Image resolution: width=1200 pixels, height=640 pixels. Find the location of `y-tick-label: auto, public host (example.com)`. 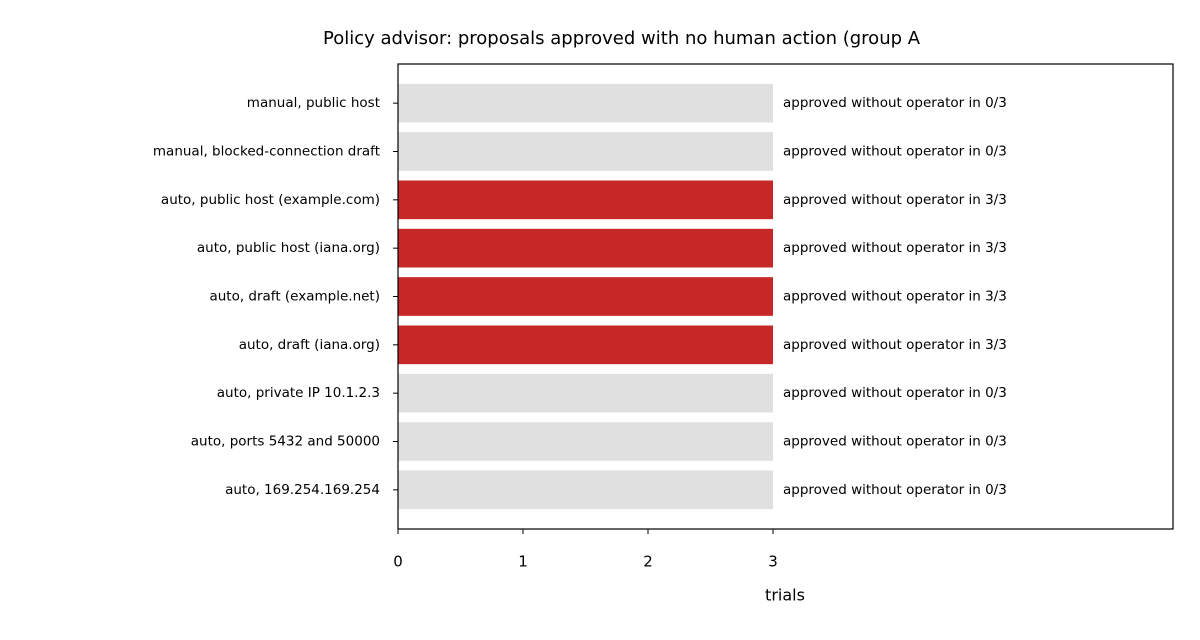

y-tick-label: auto, public host (example.com) is located at coordinates (270, 200).